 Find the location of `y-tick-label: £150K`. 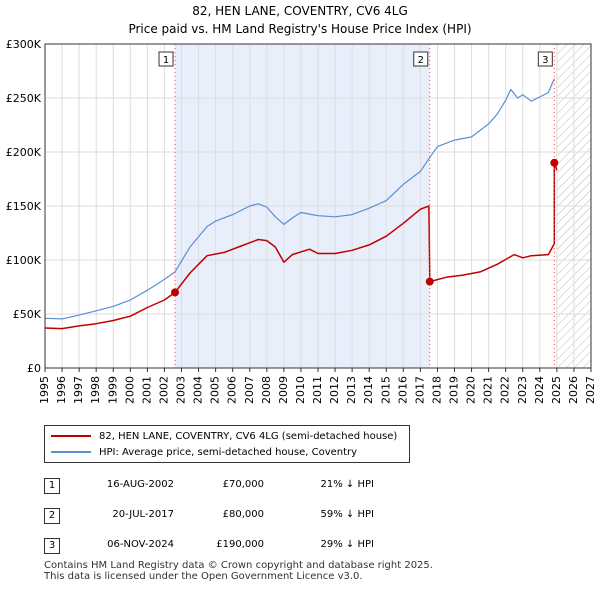

y-tick-label: £150K is located at coordinates (24, 206).